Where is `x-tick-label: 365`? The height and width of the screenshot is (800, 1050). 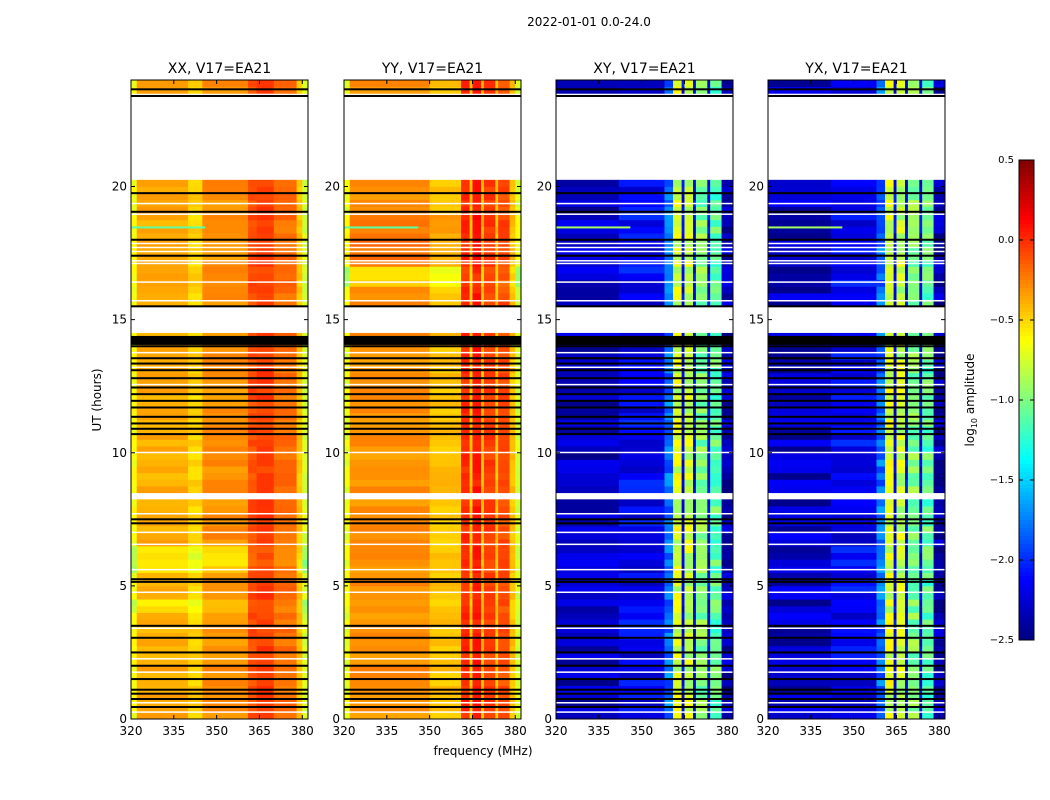
x-tick-label: 365 is located at coordinates (472, 731).